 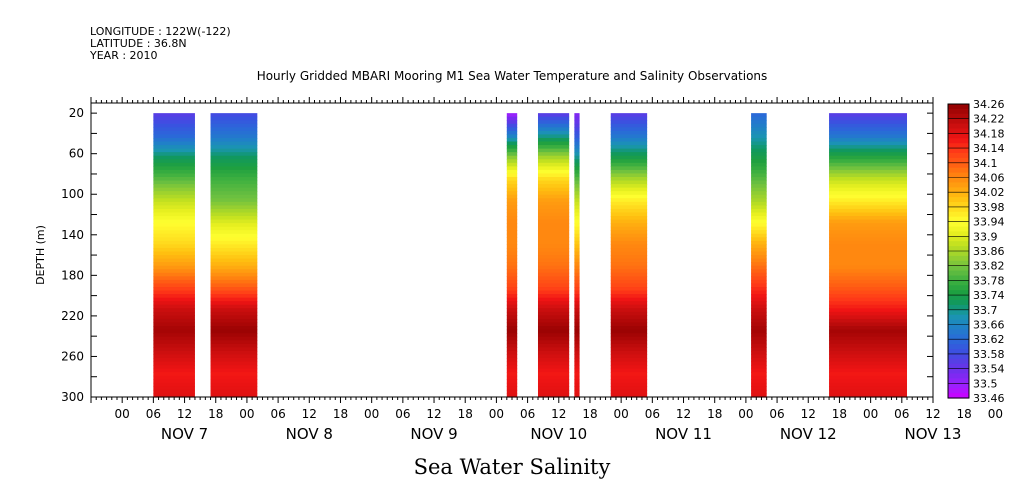 I want to click on colorbar-tick-label: 33.9, so click(x=985, y=236).